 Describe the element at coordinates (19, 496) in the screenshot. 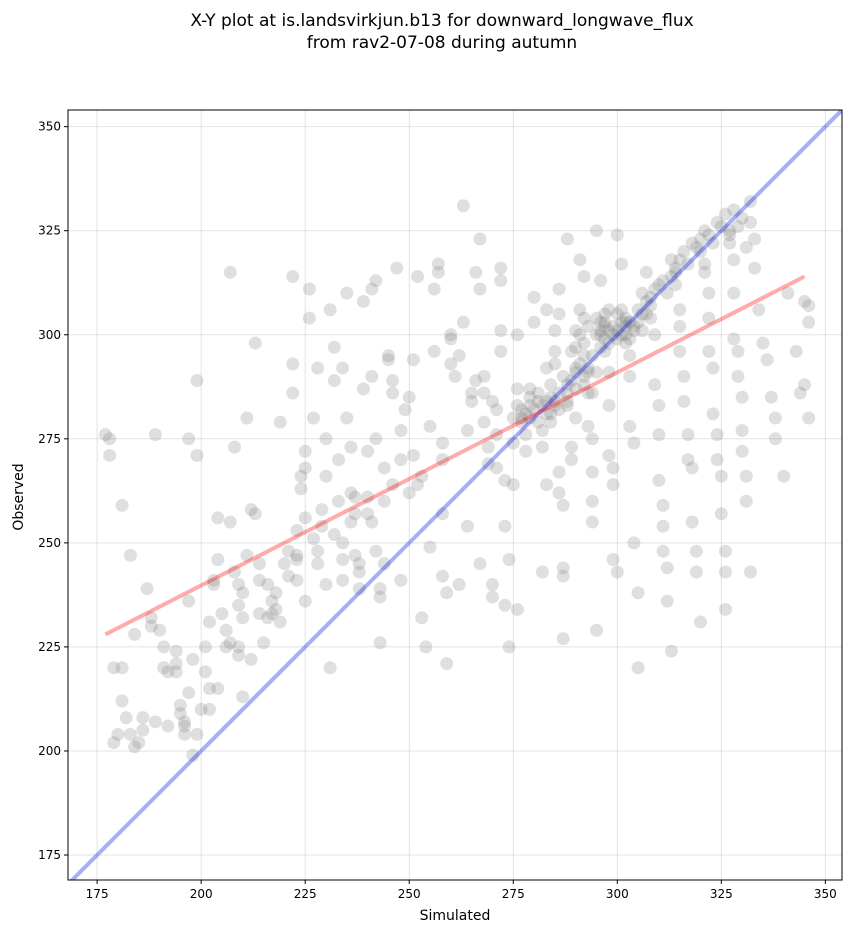

I see `y-axis-label: Observed` at that location.